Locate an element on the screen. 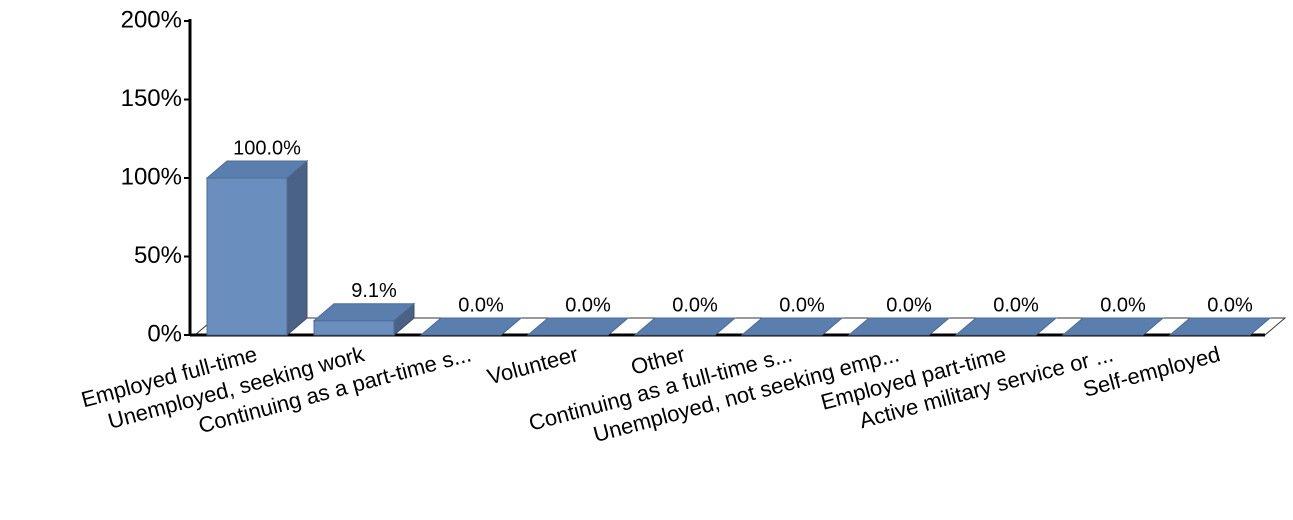 This screenshot has height=520, width=1293. y-tick-label: 50% is located at coordinates (158, 255).